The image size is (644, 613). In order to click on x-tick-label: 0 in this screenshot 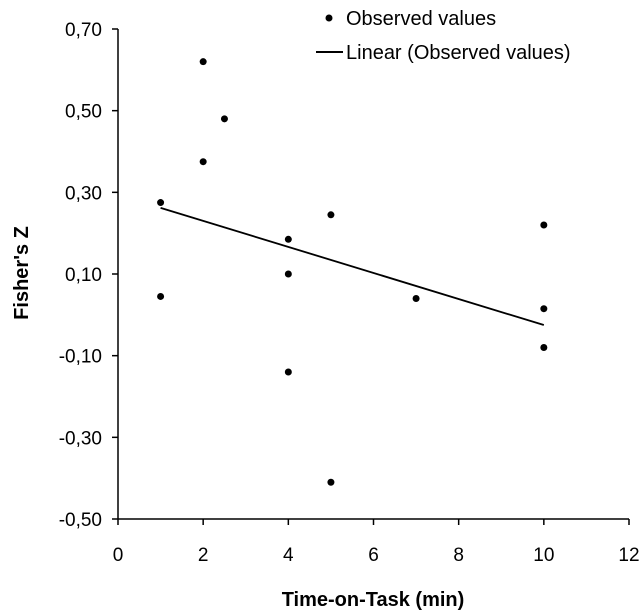, I will do `click(118, 555)`.